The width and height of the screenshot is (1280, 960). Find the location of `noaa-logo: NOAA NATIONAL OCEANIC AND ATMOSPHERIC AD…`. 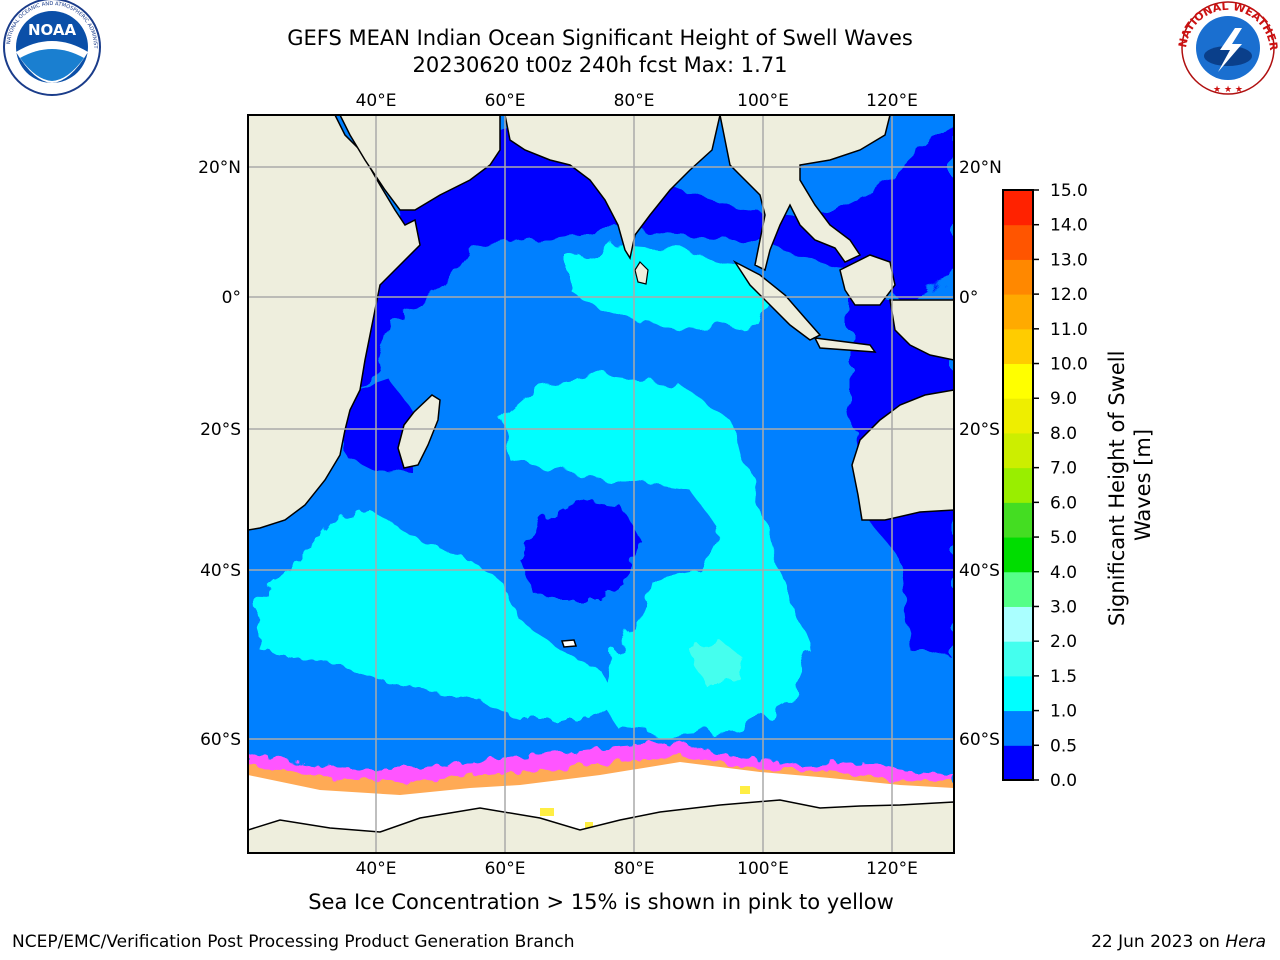

noaa-logo: NOAA NATIONAL OCEANIC AND ATMOSPHERIC AD… is located at coordinates (50, 48).